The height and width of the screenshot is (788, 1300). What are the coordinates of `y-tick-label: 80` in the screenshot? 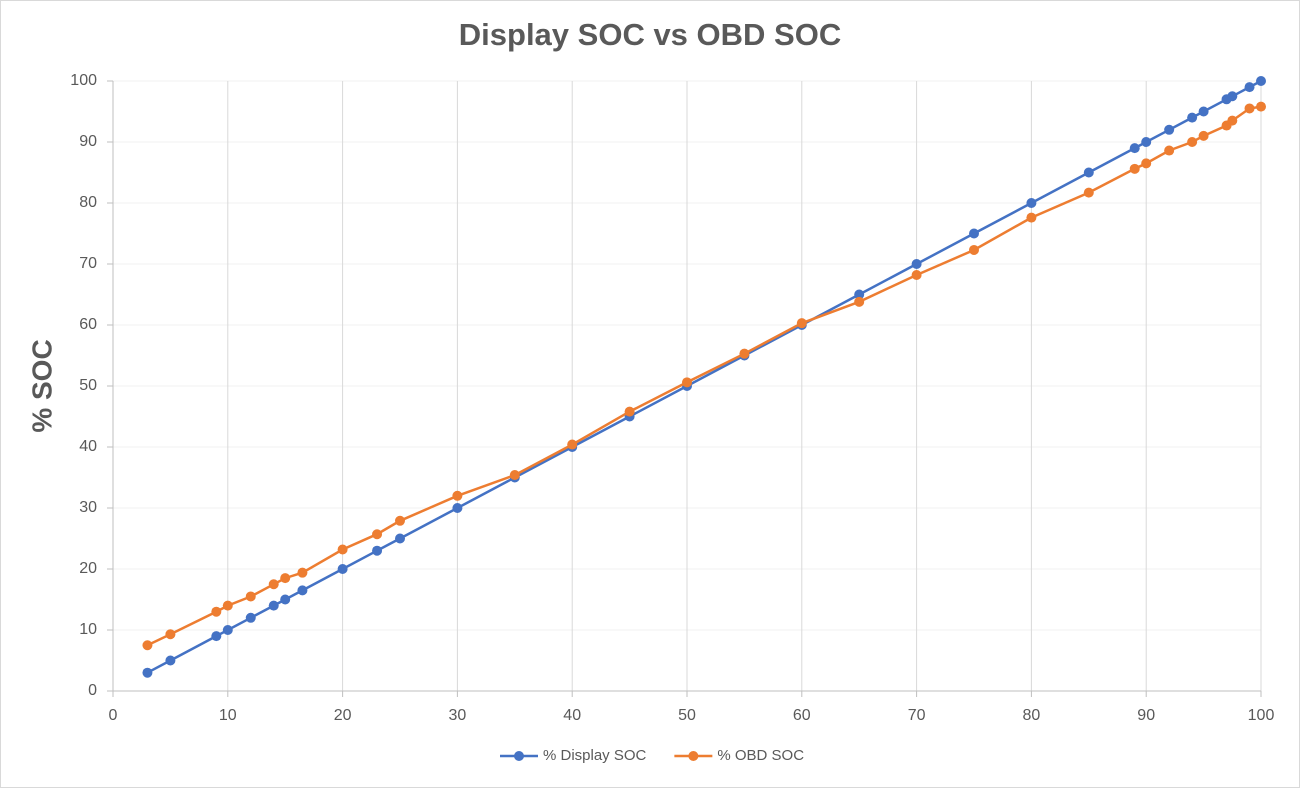 It's located at (88, 202).